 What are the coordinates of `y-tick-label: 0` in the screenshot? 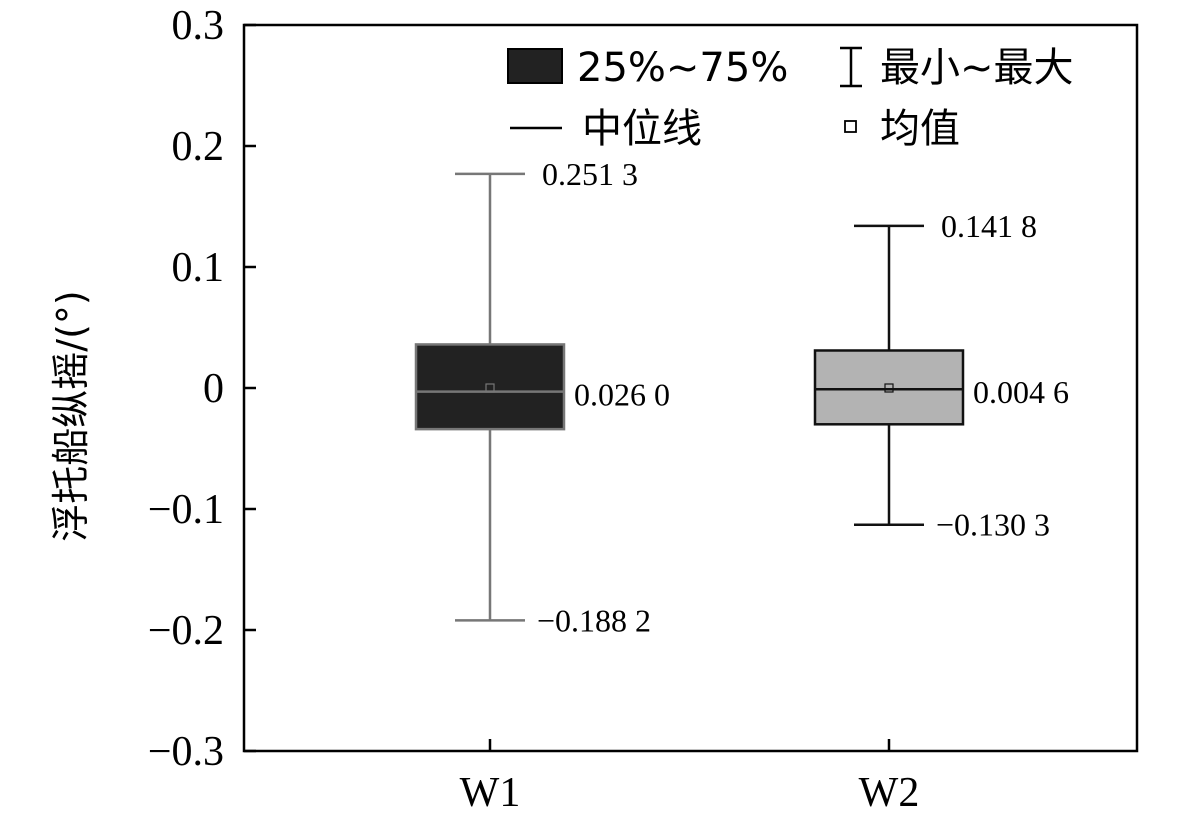 It's located at (213, 389).